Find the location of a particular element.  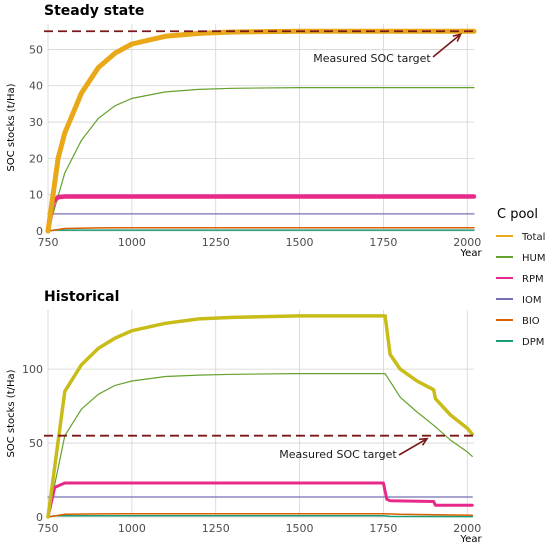

steady-ytick-label: 30 is located at coordinates (36, 122).